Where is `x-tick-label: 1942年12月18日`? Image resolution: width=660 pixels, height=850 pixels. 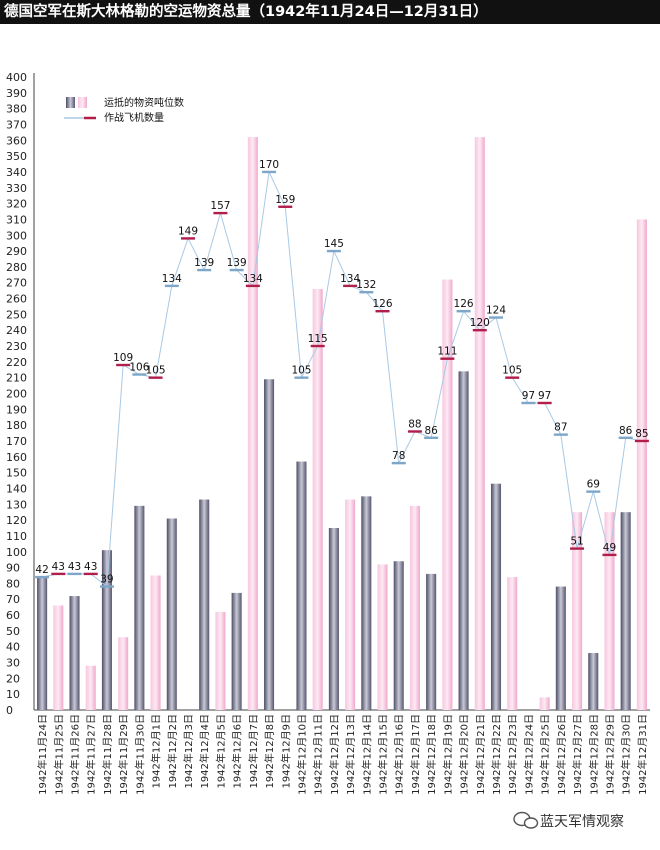
x-tick-label: 1942年12月18日 is located at coordinates (431, 754).